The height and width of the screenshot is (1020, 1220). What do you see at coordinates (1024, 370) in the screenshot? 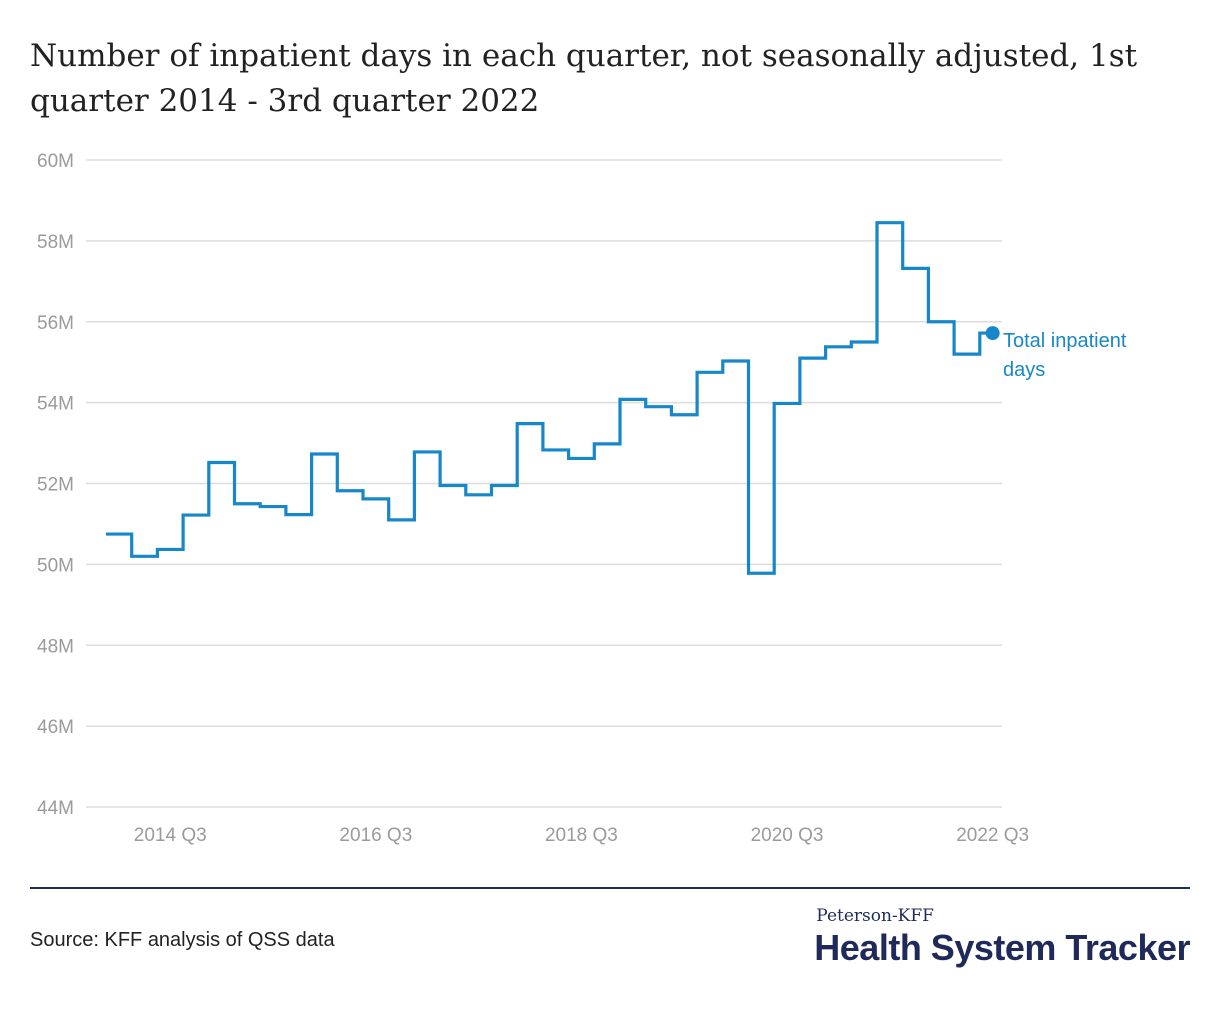
I see `series-label-line: days` at bounding box center [1024, 370].